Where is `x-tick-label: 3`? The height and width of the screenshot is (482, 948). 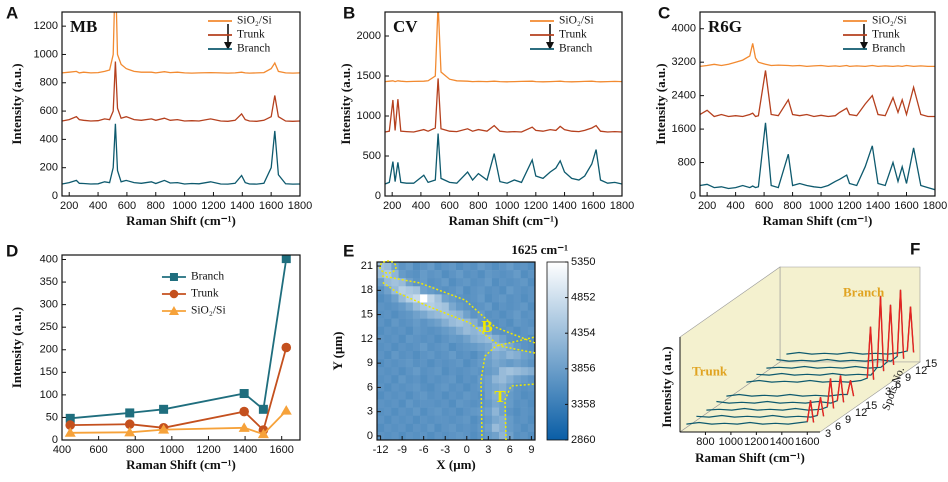 x-tick-label: 3 is located at coordinates (488, 450).